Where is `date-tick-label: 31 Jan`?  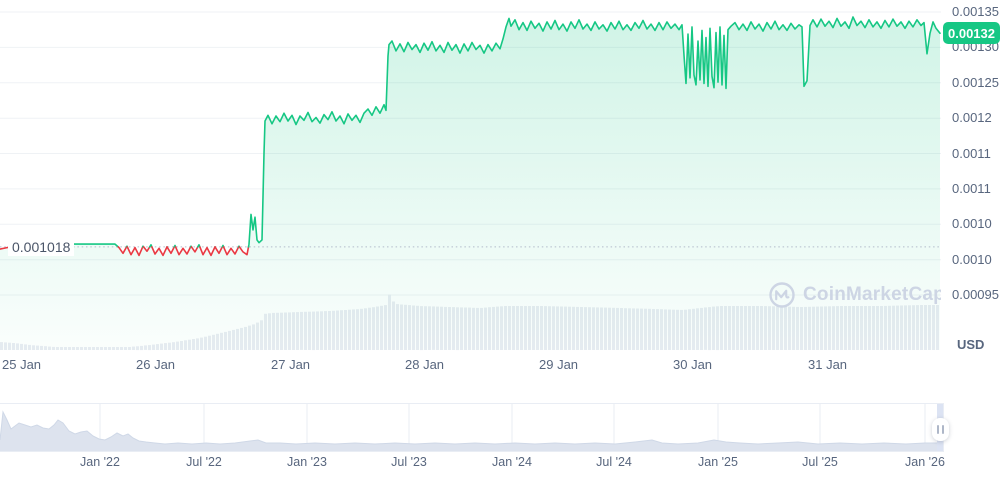 date-tick-label: 31 Jan is located at coordinates (828, 364).